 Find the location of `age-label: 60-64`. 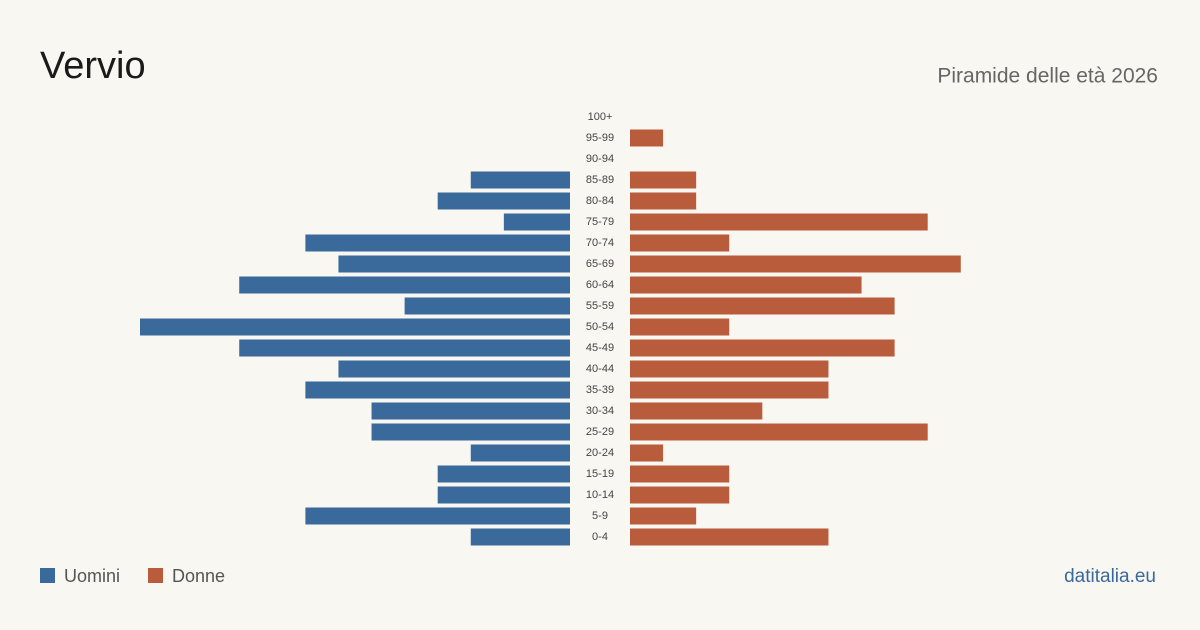

age-label: 60-64 is located at coordinates (600, 285).